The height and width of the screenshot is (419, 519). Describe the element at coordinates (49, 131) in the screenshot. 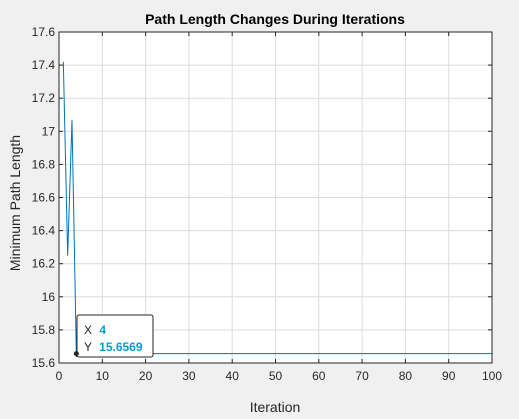

I see `y-tick-label: 17` at that location.